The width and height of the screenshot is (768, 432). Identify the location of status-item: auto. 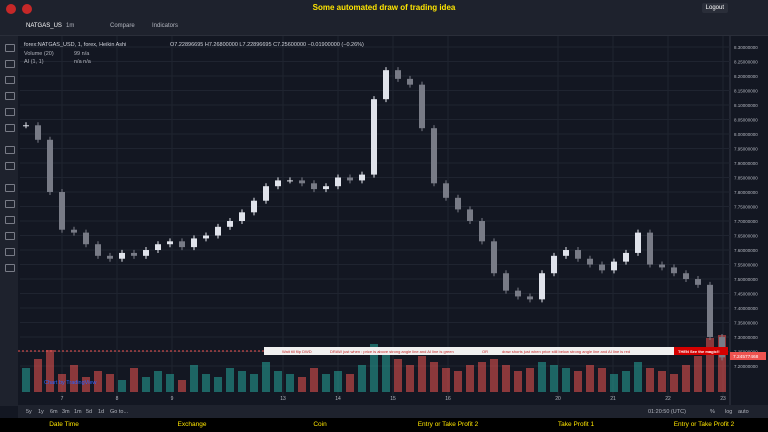
(743, 412).